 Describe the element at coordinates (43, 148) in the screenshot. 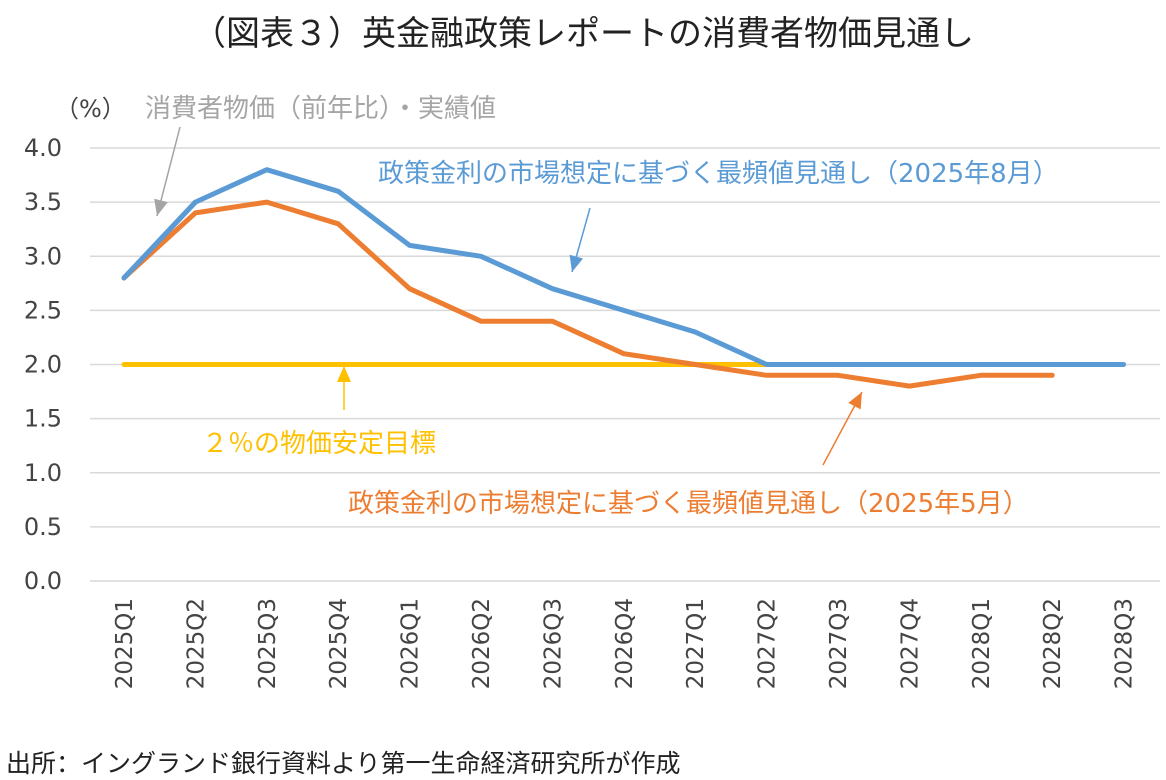

I see `y-tick-label: 4.0` at that location.